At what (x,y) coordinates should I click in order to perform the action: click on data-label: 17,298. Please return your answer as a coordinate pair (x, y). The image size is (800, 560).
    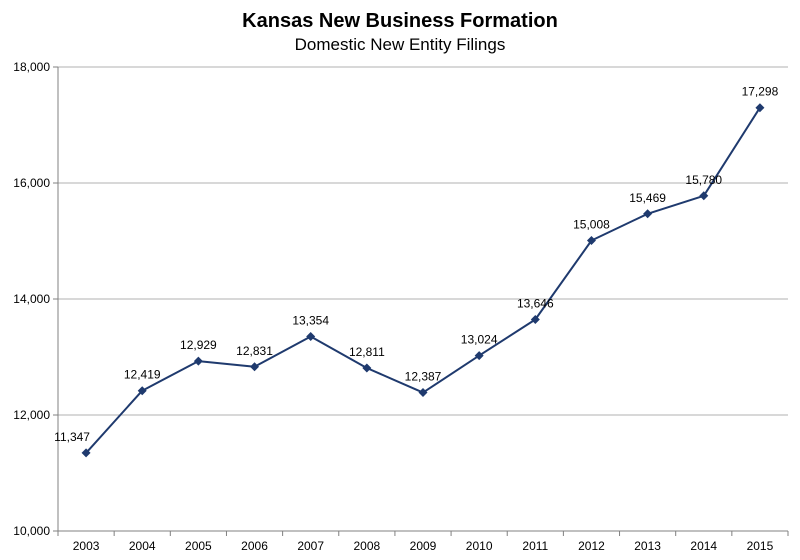
    Looking at the image, I should click on (760, 92).